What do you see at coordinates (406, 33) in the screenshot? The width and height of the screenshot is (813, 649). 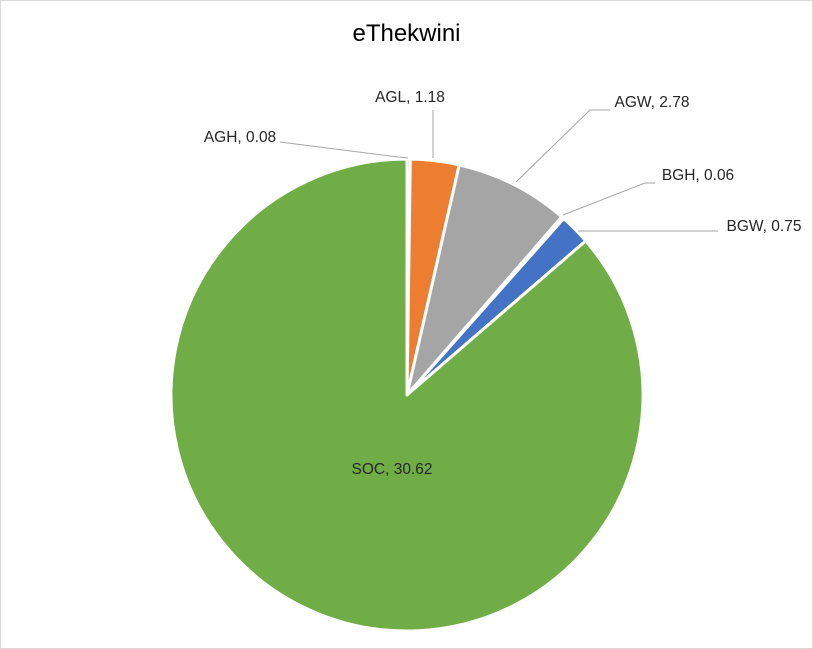 I see `chart-title: eThekwini` at bounding box center [406, 33].